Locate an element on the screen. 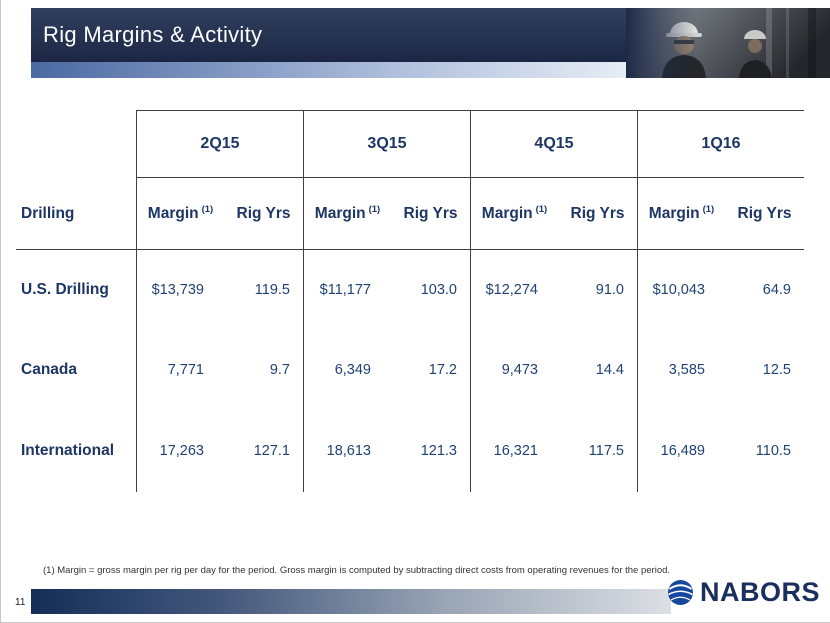 The width and height of the screenshot is (830, 623). cell-value: 6,349 is located at coordinates (347, 370).